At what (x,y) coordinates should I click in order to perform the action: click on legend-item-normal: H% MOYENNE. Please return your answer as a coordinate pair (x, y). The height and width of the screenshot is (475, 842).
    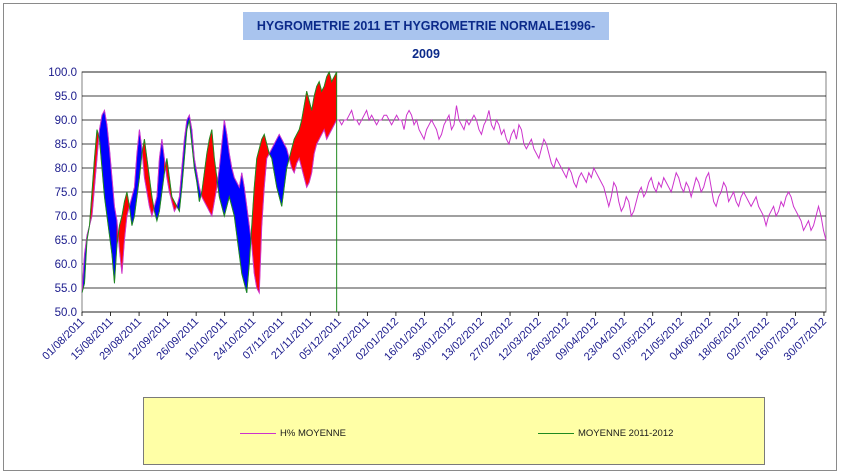
    Looking at the image, I should click on (293, 433).